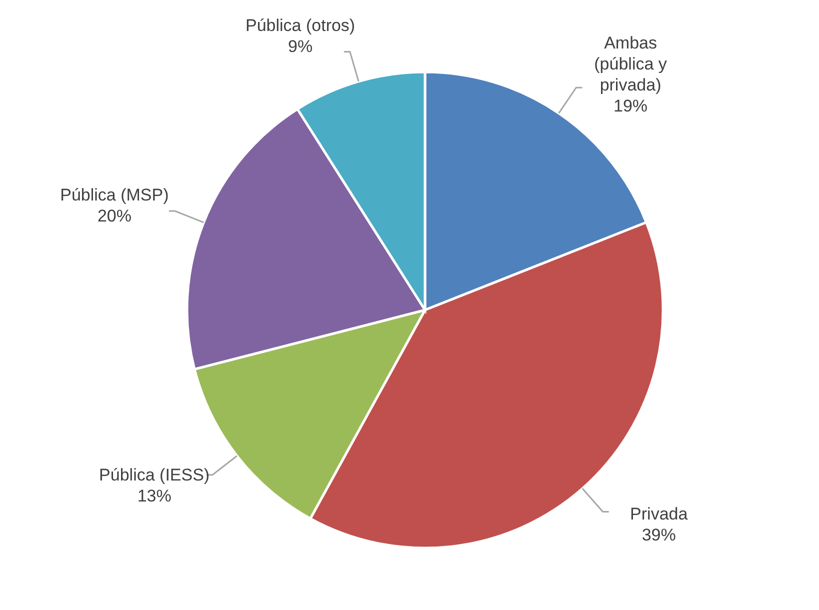 Image resolution: width=819 pixels, height=610 pixels. I want to click on data-label: 20%, so click(114, 216).